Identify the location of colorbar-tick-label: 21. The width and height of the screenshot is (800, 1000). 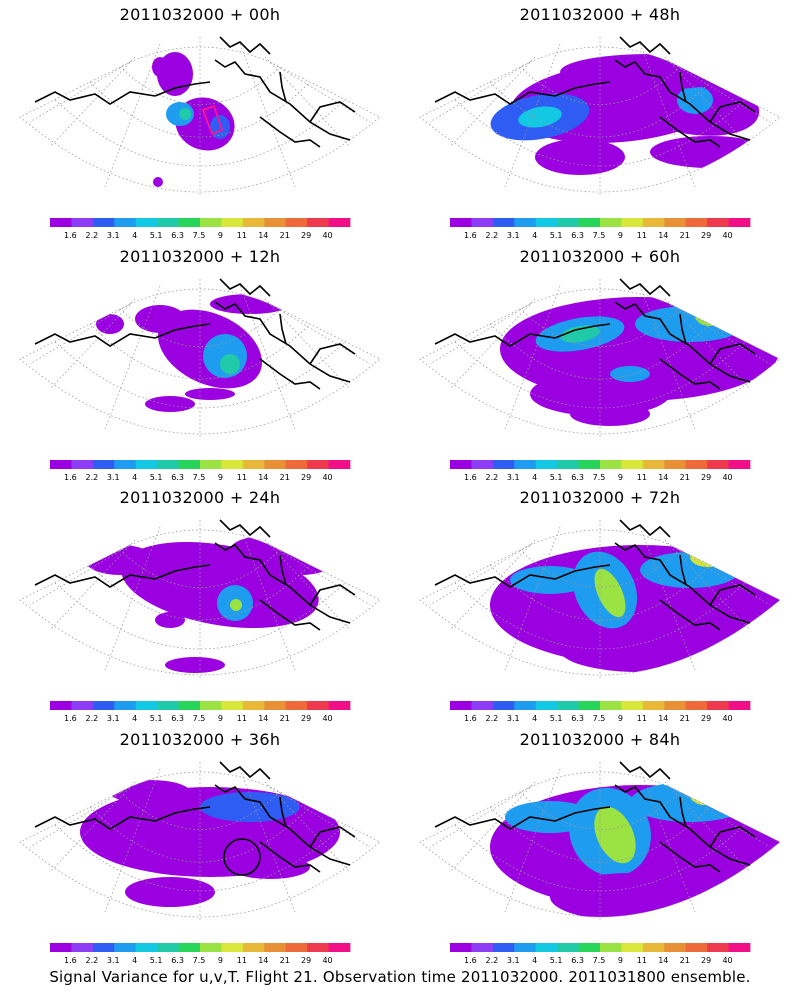
(685, 960).